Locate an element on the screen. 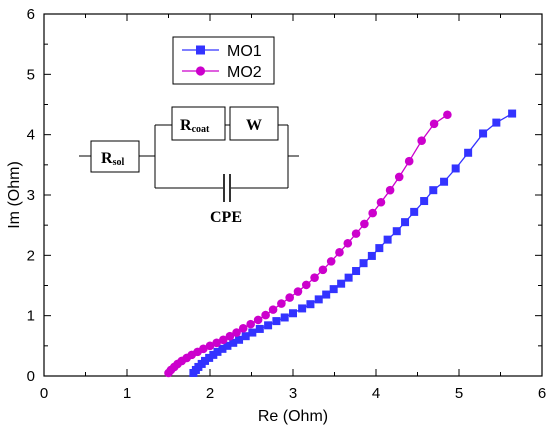  w-label: W is located at coordinates (254, 125).